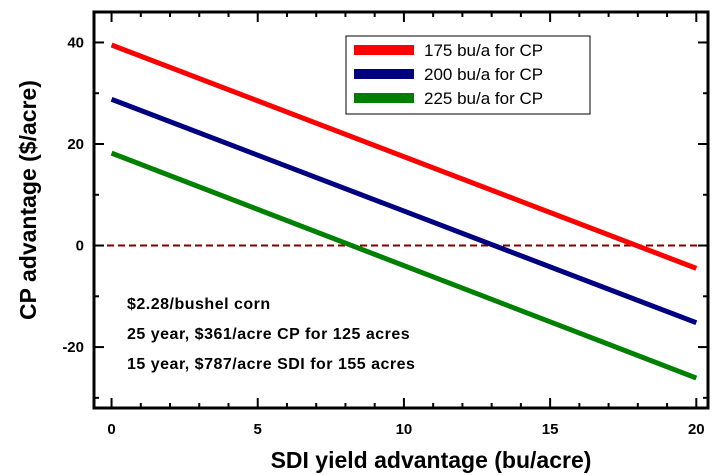 This screenshot has height=475, width=716. Describe the element at coordinates (431, 460) in the screenshot. I see `x-axis-title: SDI yield advantage (bu/acre)` at that location.